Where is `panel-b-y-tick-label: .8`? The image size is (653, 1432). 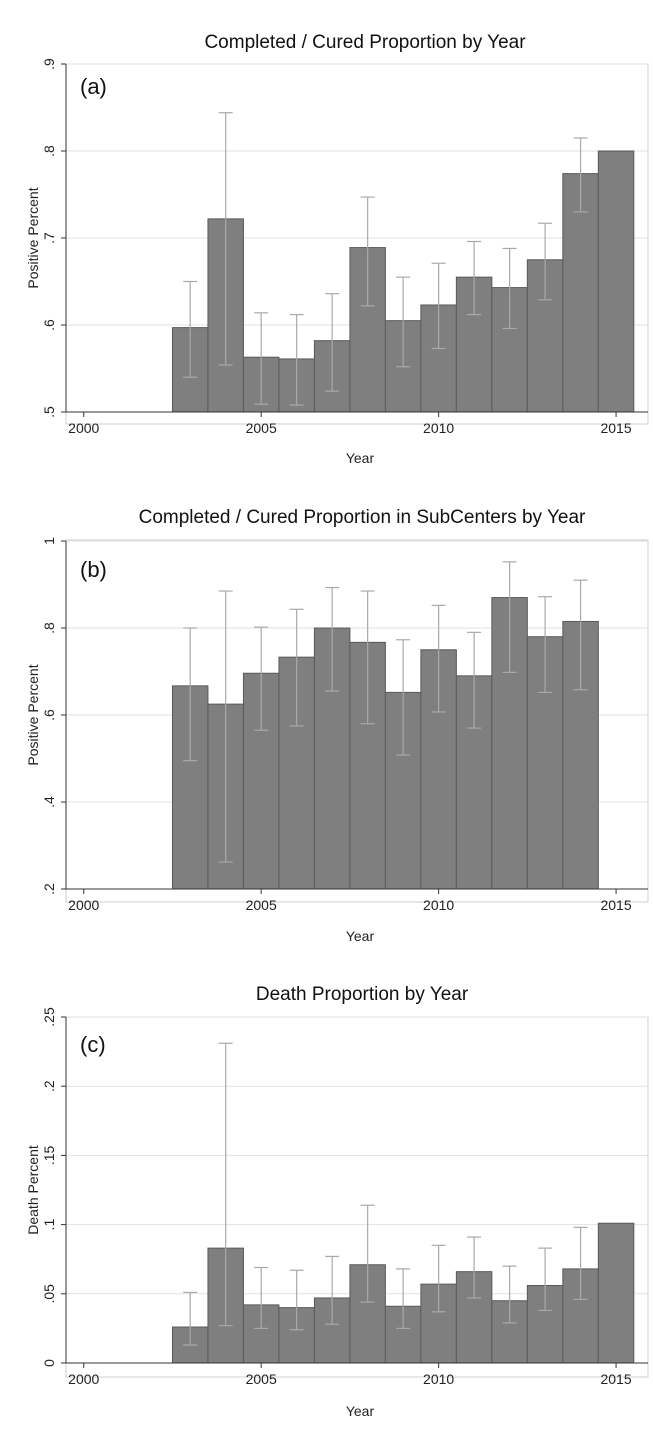
panel-b-y-tick-label: .8 is located at coordinates (49, 628).